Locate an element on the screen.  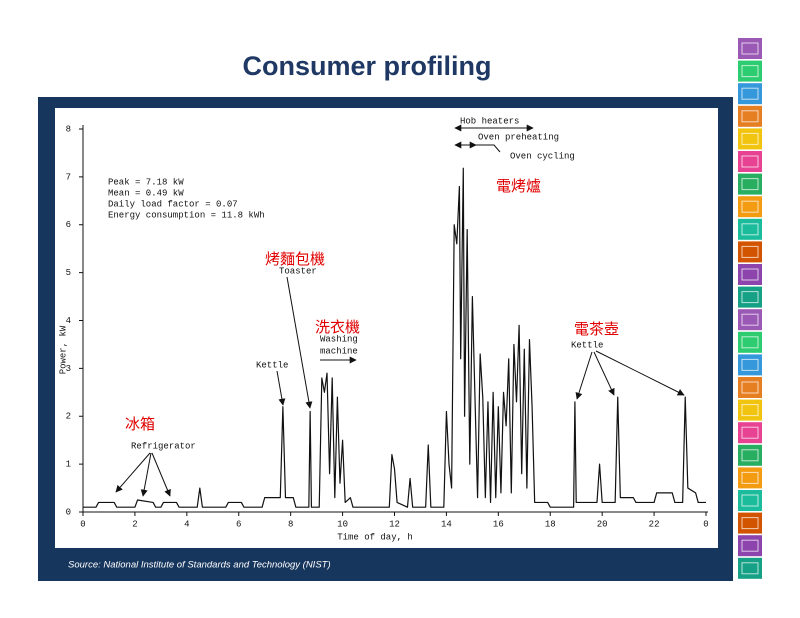
annotation: Refrigerator is located at coordinates (163, 446).